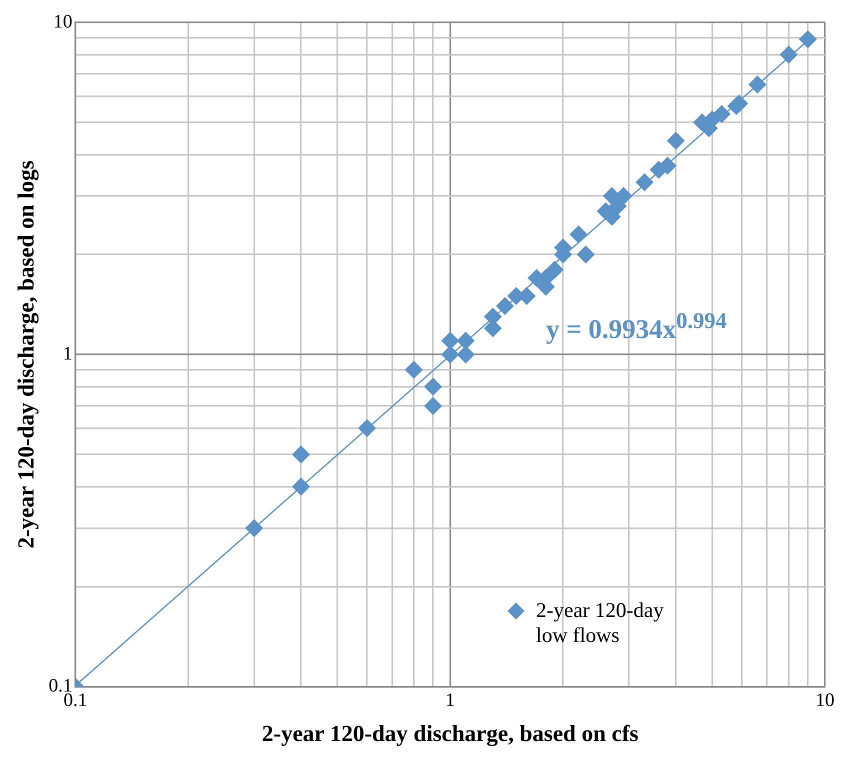 This screenshot has width=847, height=761. Describe the element at coordinates (450, 734) in the screenshot. I see `x-axis-title: 2-year 120-day discharge, based on cfs` at that location.